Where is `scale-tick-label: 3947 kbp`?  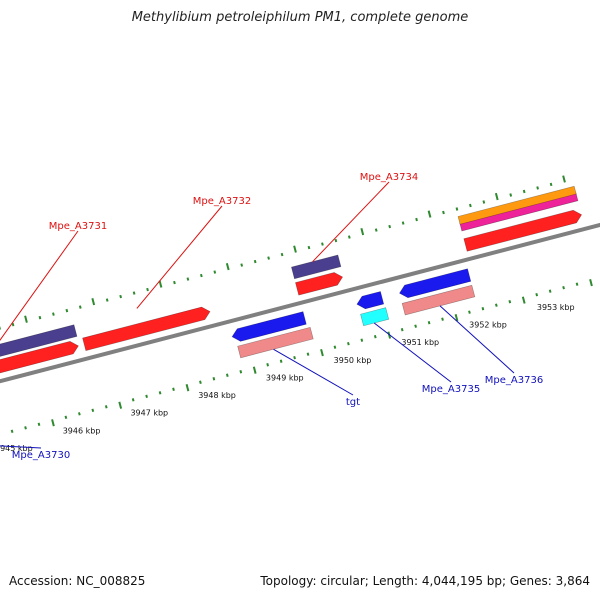
scale-tick-label: 3947 kbp is located at coordinates (149, 413).